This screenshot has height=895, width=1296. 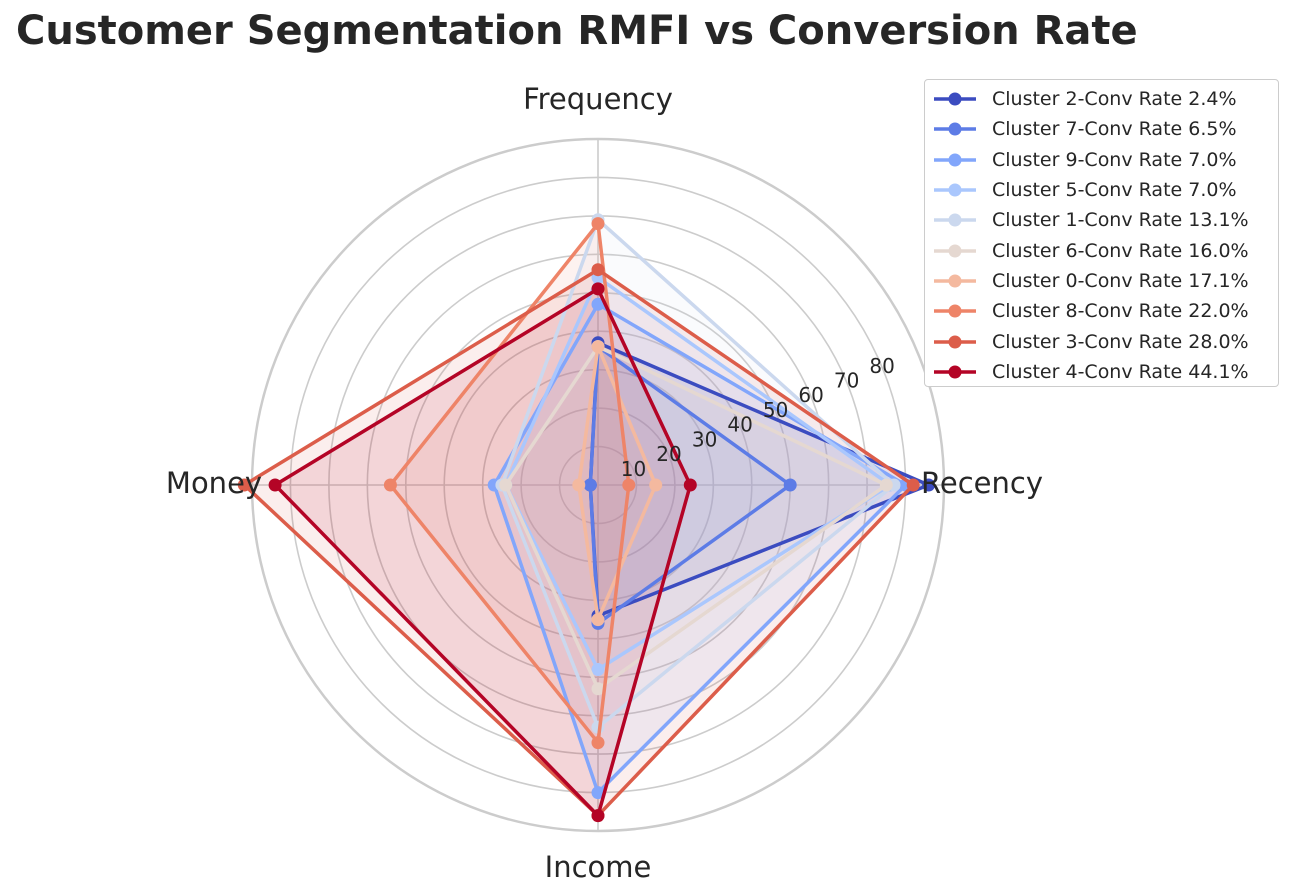 What do you see at coordinates (633, 469) in the screenshot?
I see `radial-tick-label: 10` at bounding box center [633, 469].